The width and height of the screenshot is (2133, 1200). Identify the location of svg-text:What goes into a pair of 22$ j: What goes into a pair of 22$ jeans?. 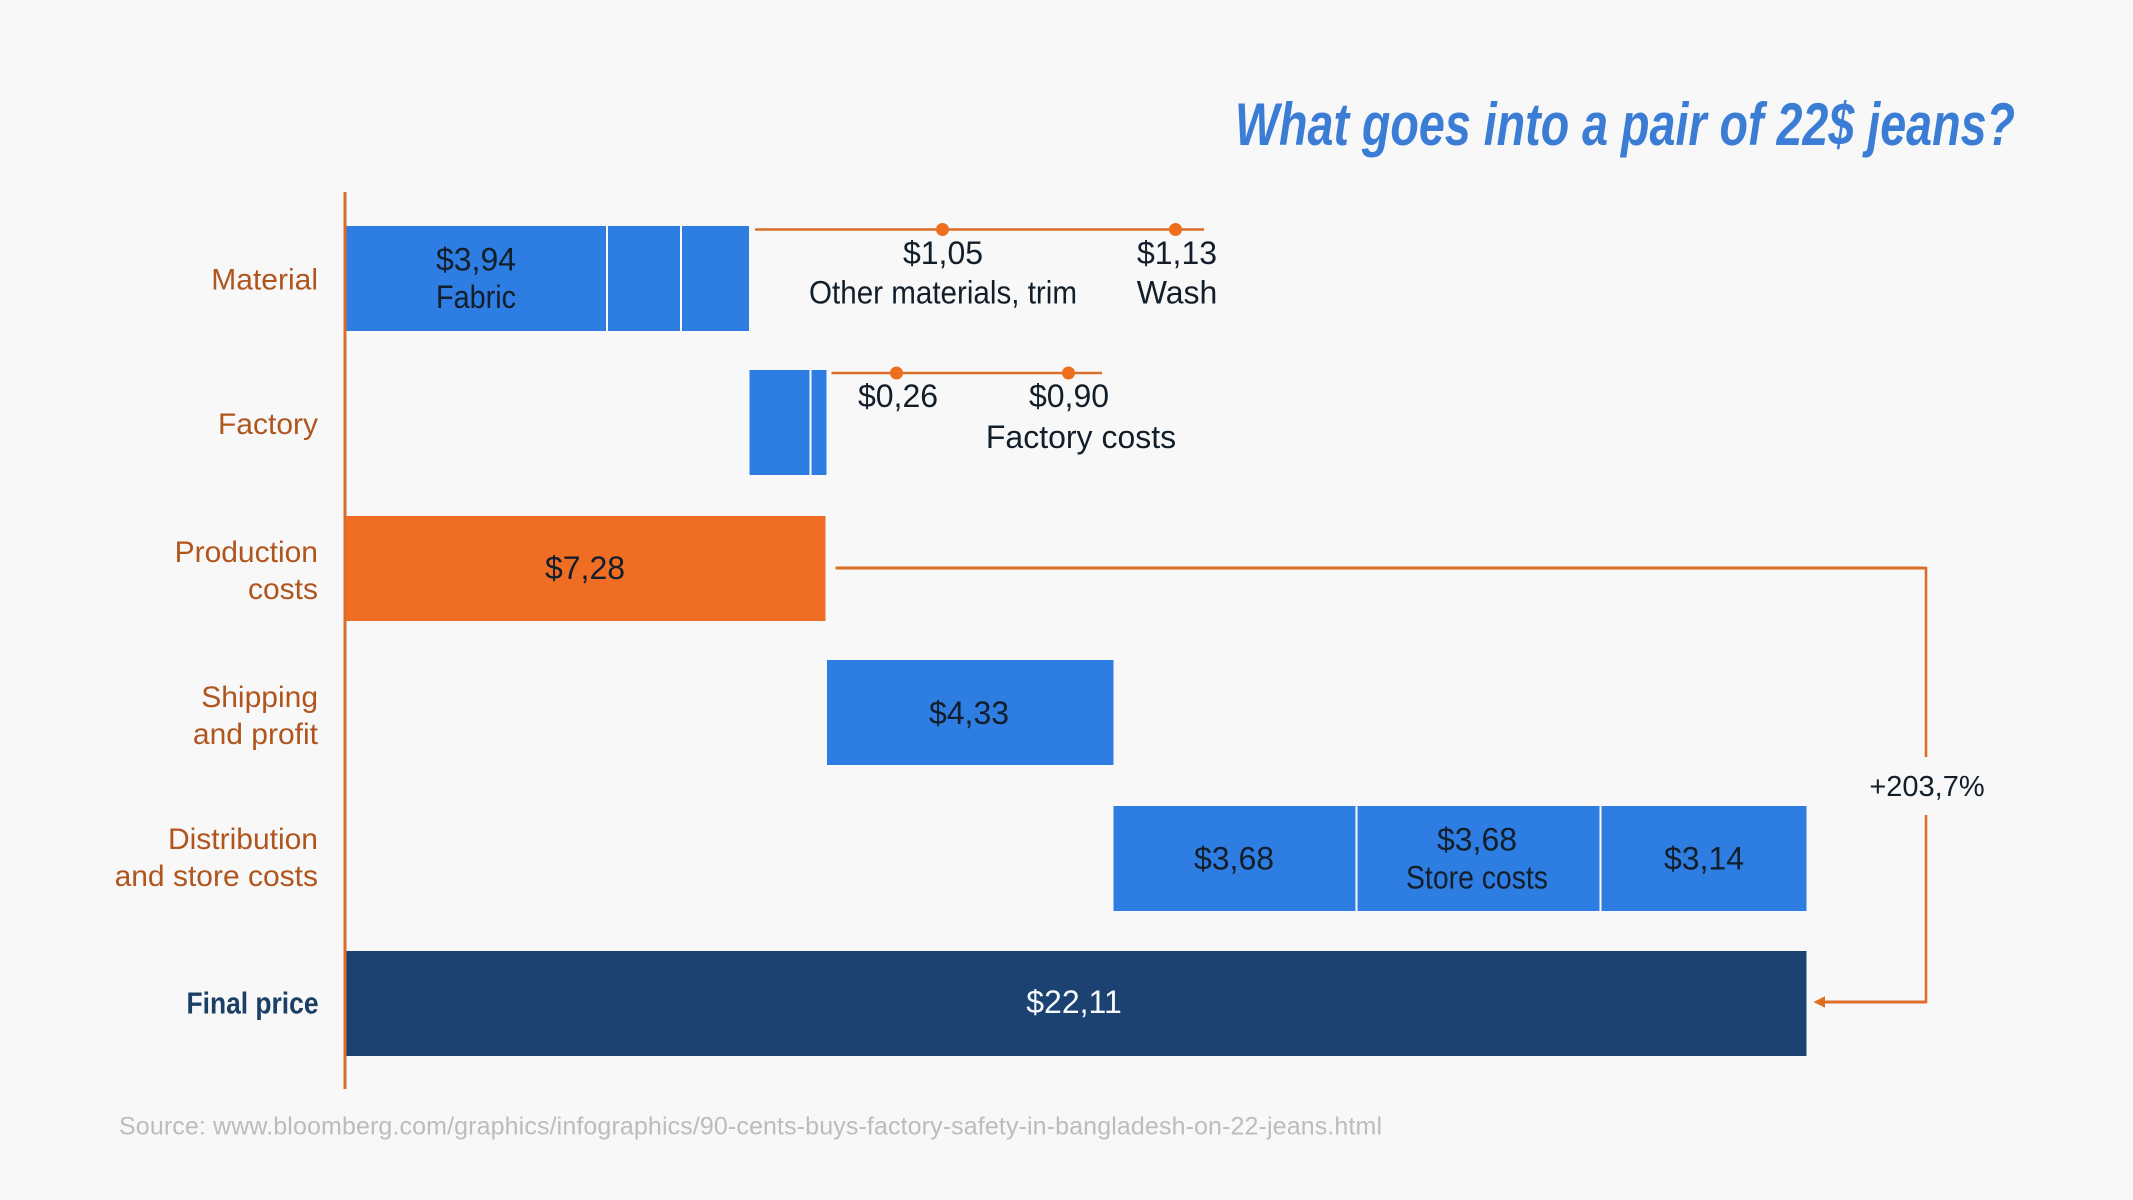
(1625, 124).